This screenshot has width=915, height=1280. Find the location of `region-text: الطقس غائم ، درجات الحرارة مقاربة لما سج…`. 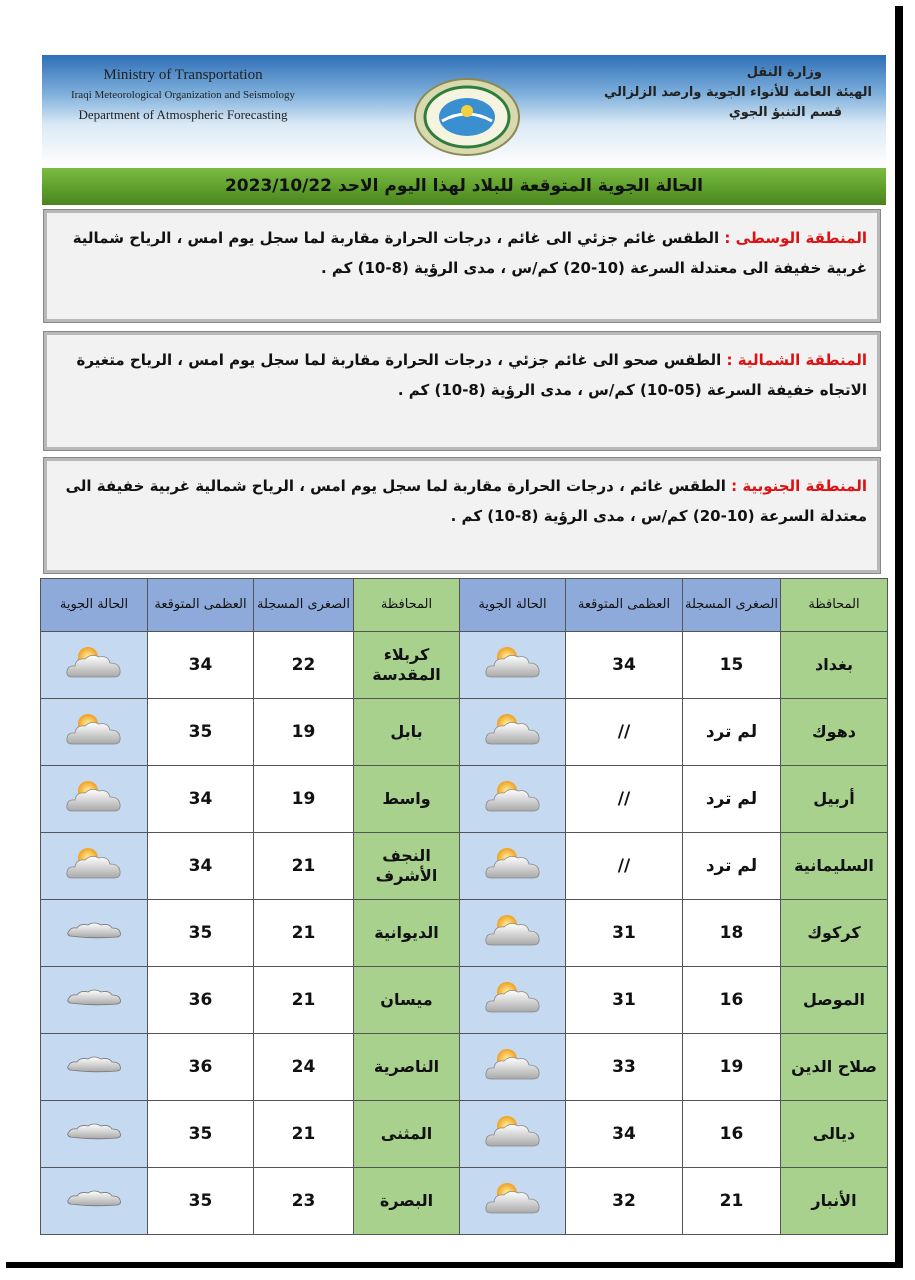

region-text: الطقس غائم ، درجات الحرارة مقاربة لما سج… is located at coordinates (466, 501).